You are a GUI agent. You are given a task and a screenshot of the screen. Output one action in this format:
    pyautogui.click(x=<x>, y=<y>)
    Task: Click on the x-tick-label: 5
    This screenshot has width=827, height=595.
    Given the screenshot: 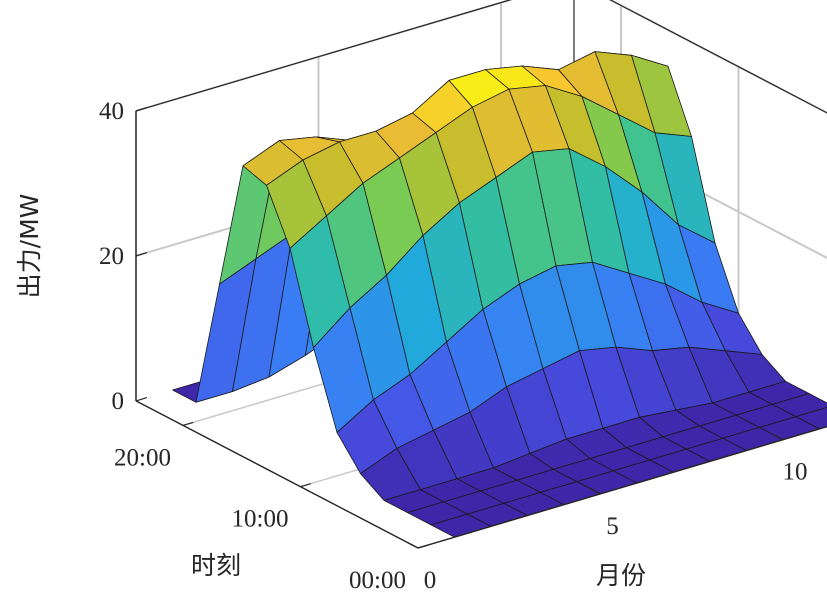 What is the action you would take?
    pyautogui.click(x=612, y=526)
    